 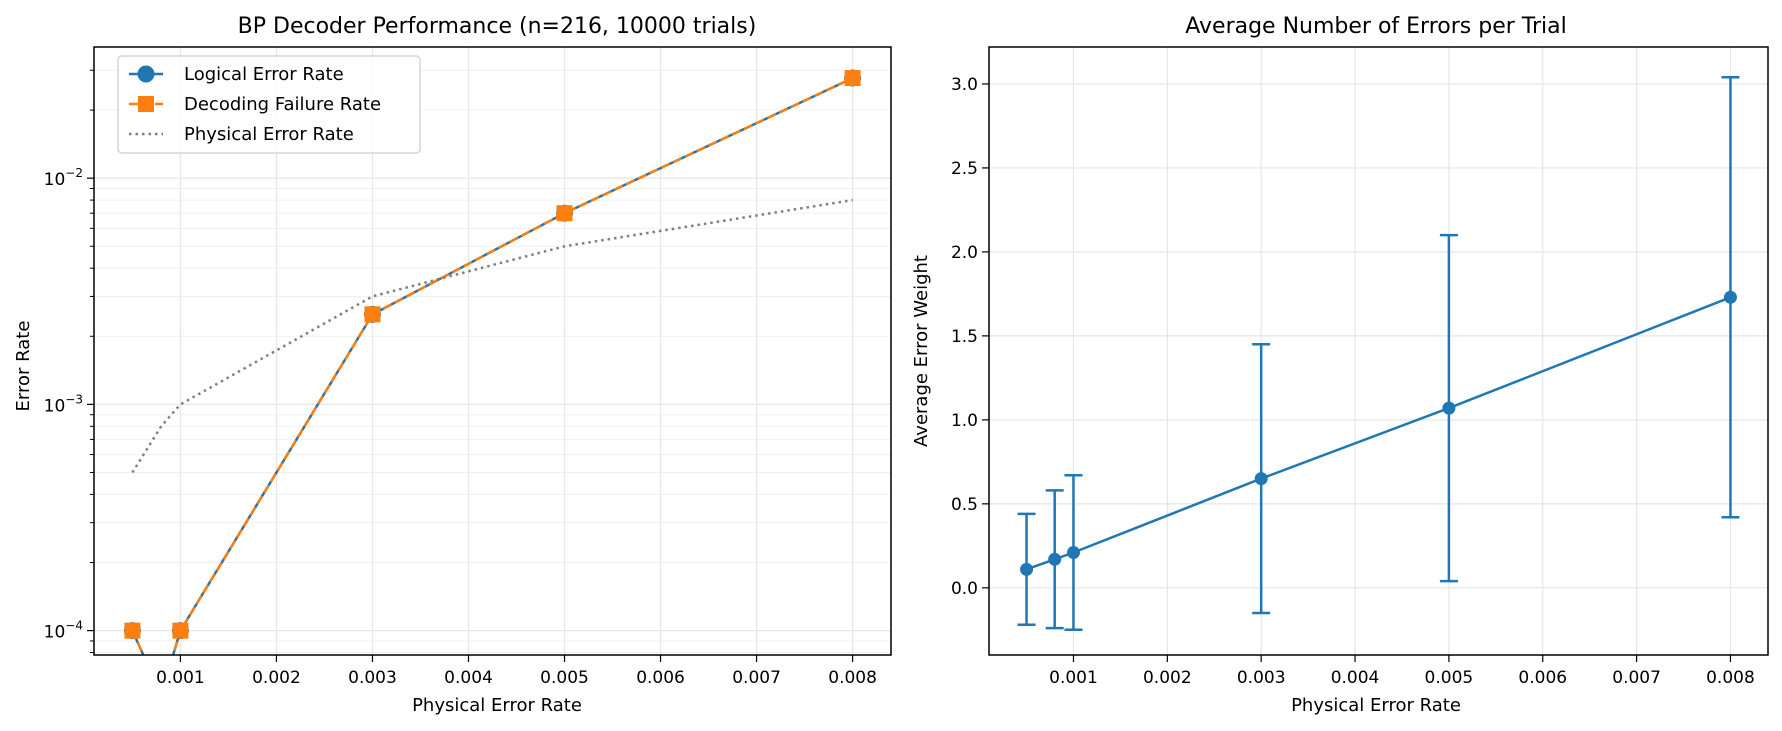 What do you see at coordinates (964, 589) in the screenshot?
I see `y-tick-label: 0.0` at bounding box center [964, 589].